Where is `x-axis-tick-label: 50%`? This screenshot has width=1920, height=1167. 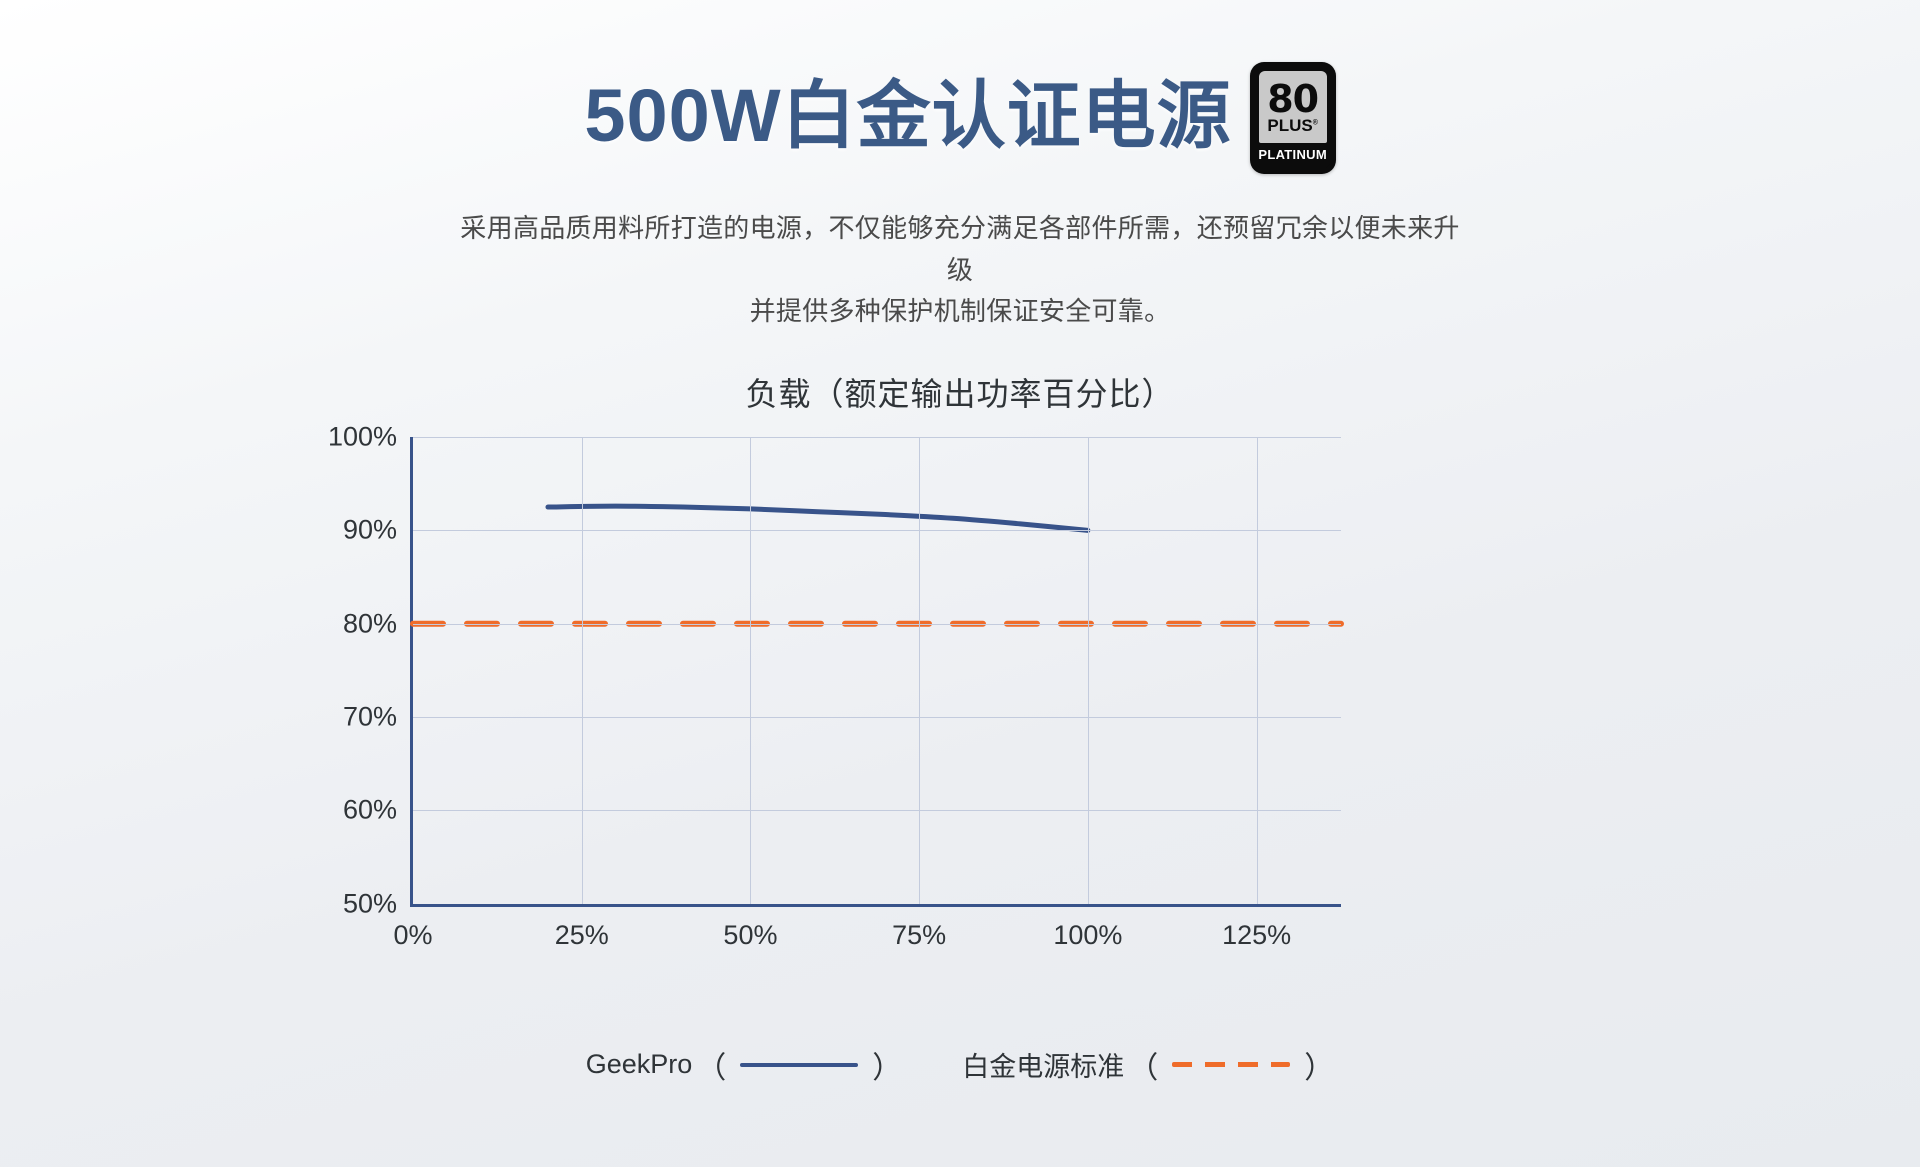
x-axis-tick-label: 50% is located at coordinates (750, 934).